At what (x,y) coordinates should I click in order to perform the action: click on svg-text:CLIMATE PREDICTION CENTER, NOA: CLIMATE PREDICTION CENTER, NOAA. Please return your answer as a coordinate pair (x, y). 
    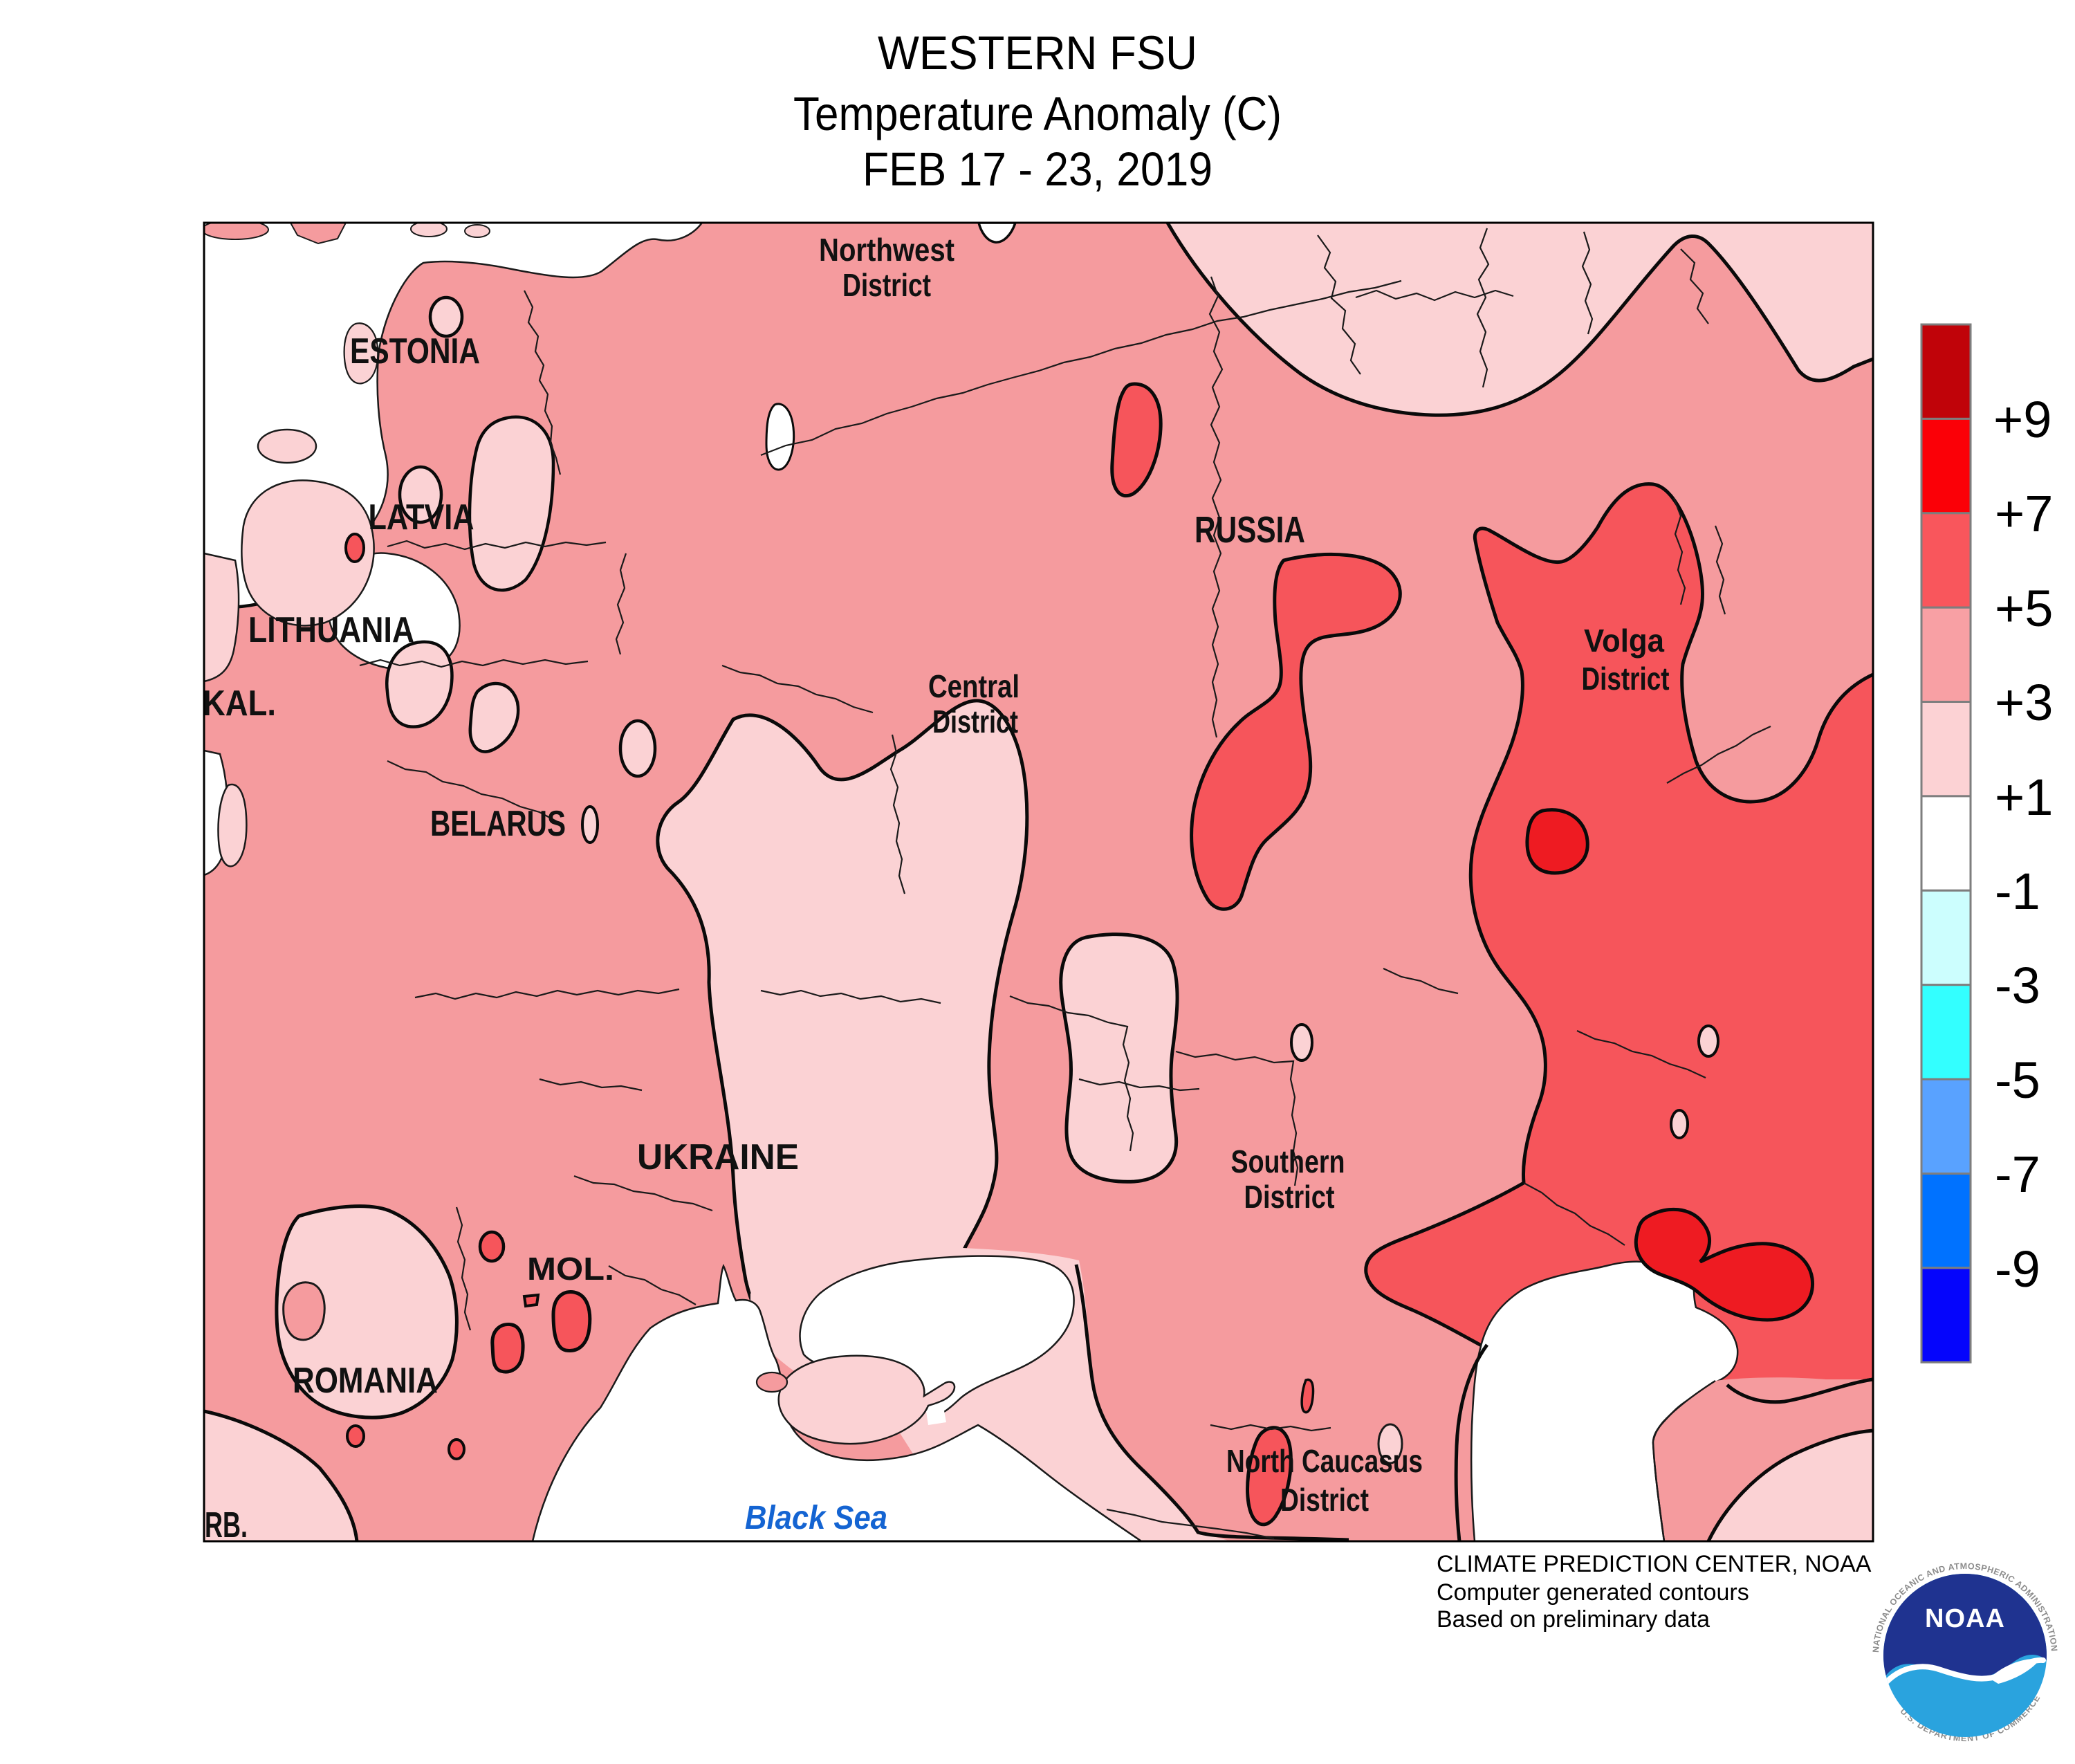
    Looking at the image, I should click on (1654, 1564).